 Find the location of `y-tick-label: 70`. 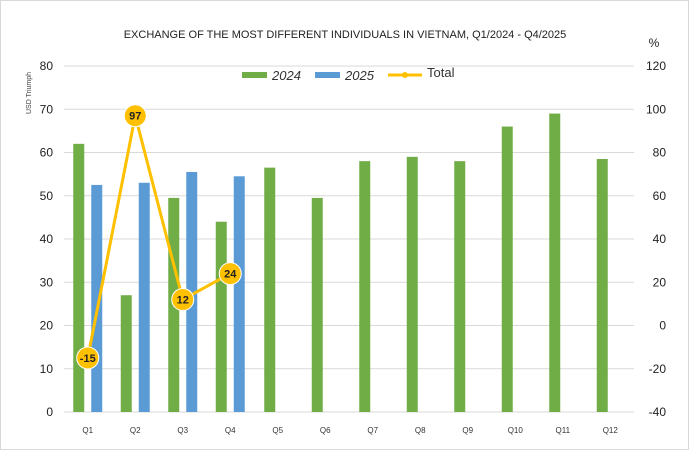

y-tick-label: 70 is located at coordinates (47, 109).